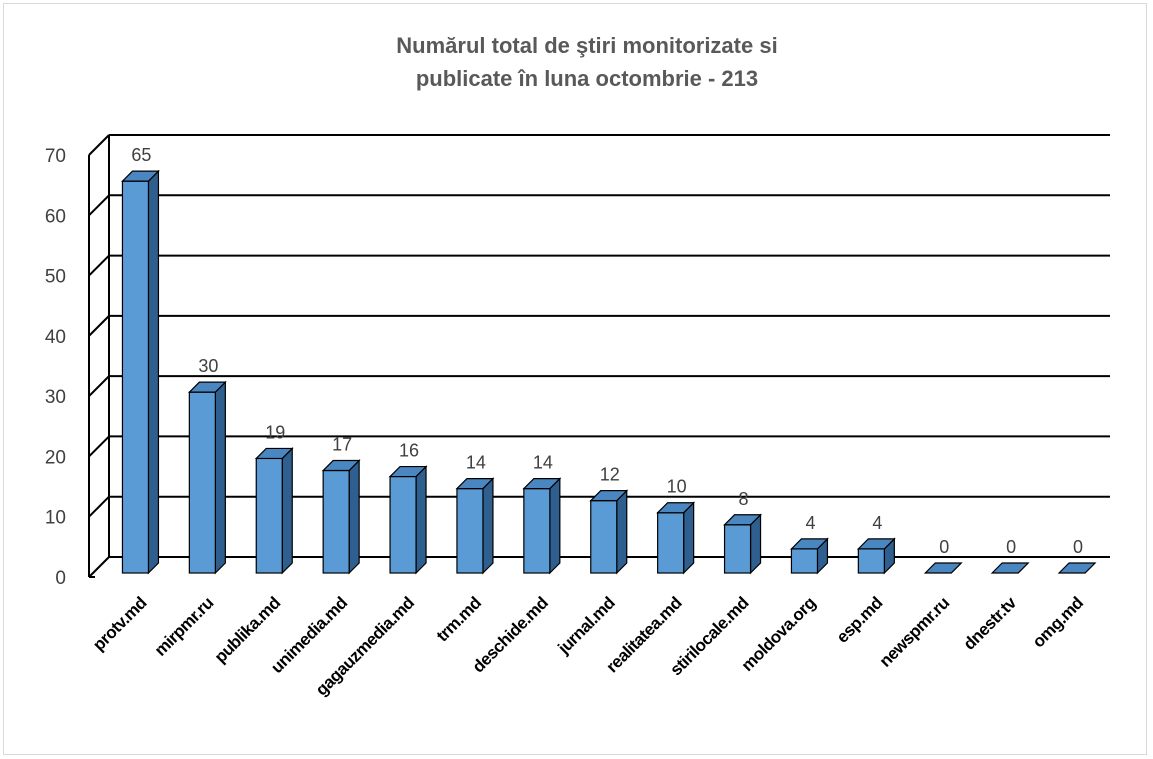  I want to click on x-tick-label: esp.md, so click(859, 619).